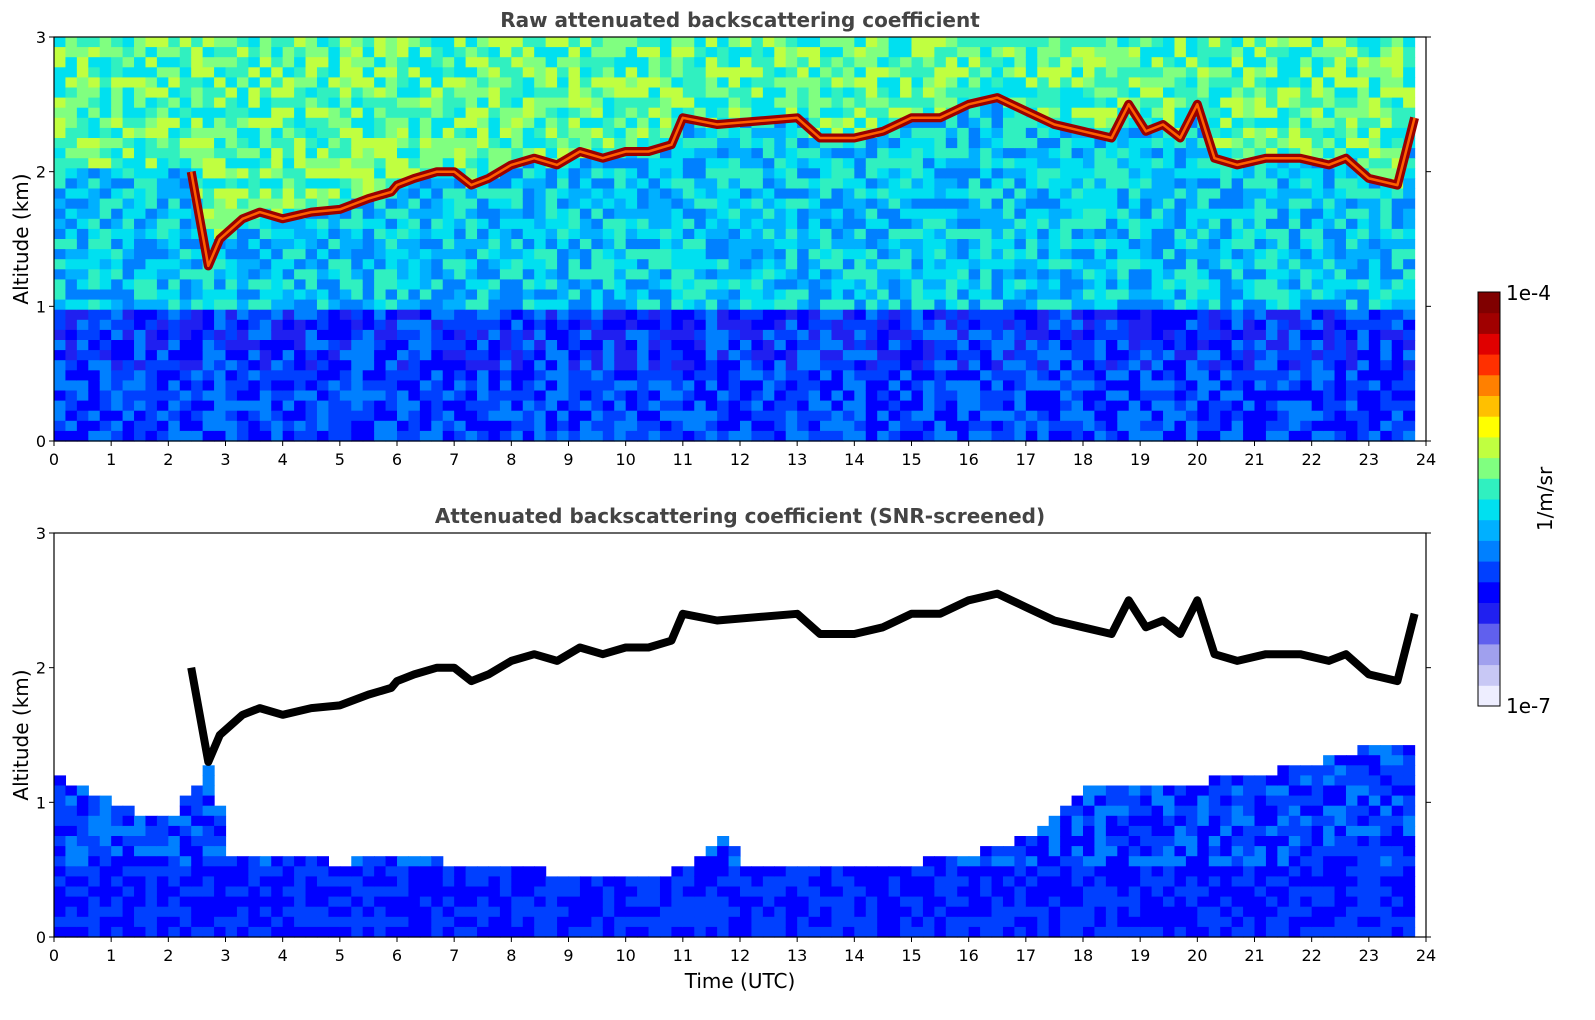 Image resolution: width=1595 pixels, height=1020 pixels. Describe the element at coordinates (283, 459) in the screenshot. I see `x-tick-label: 4` at that location.